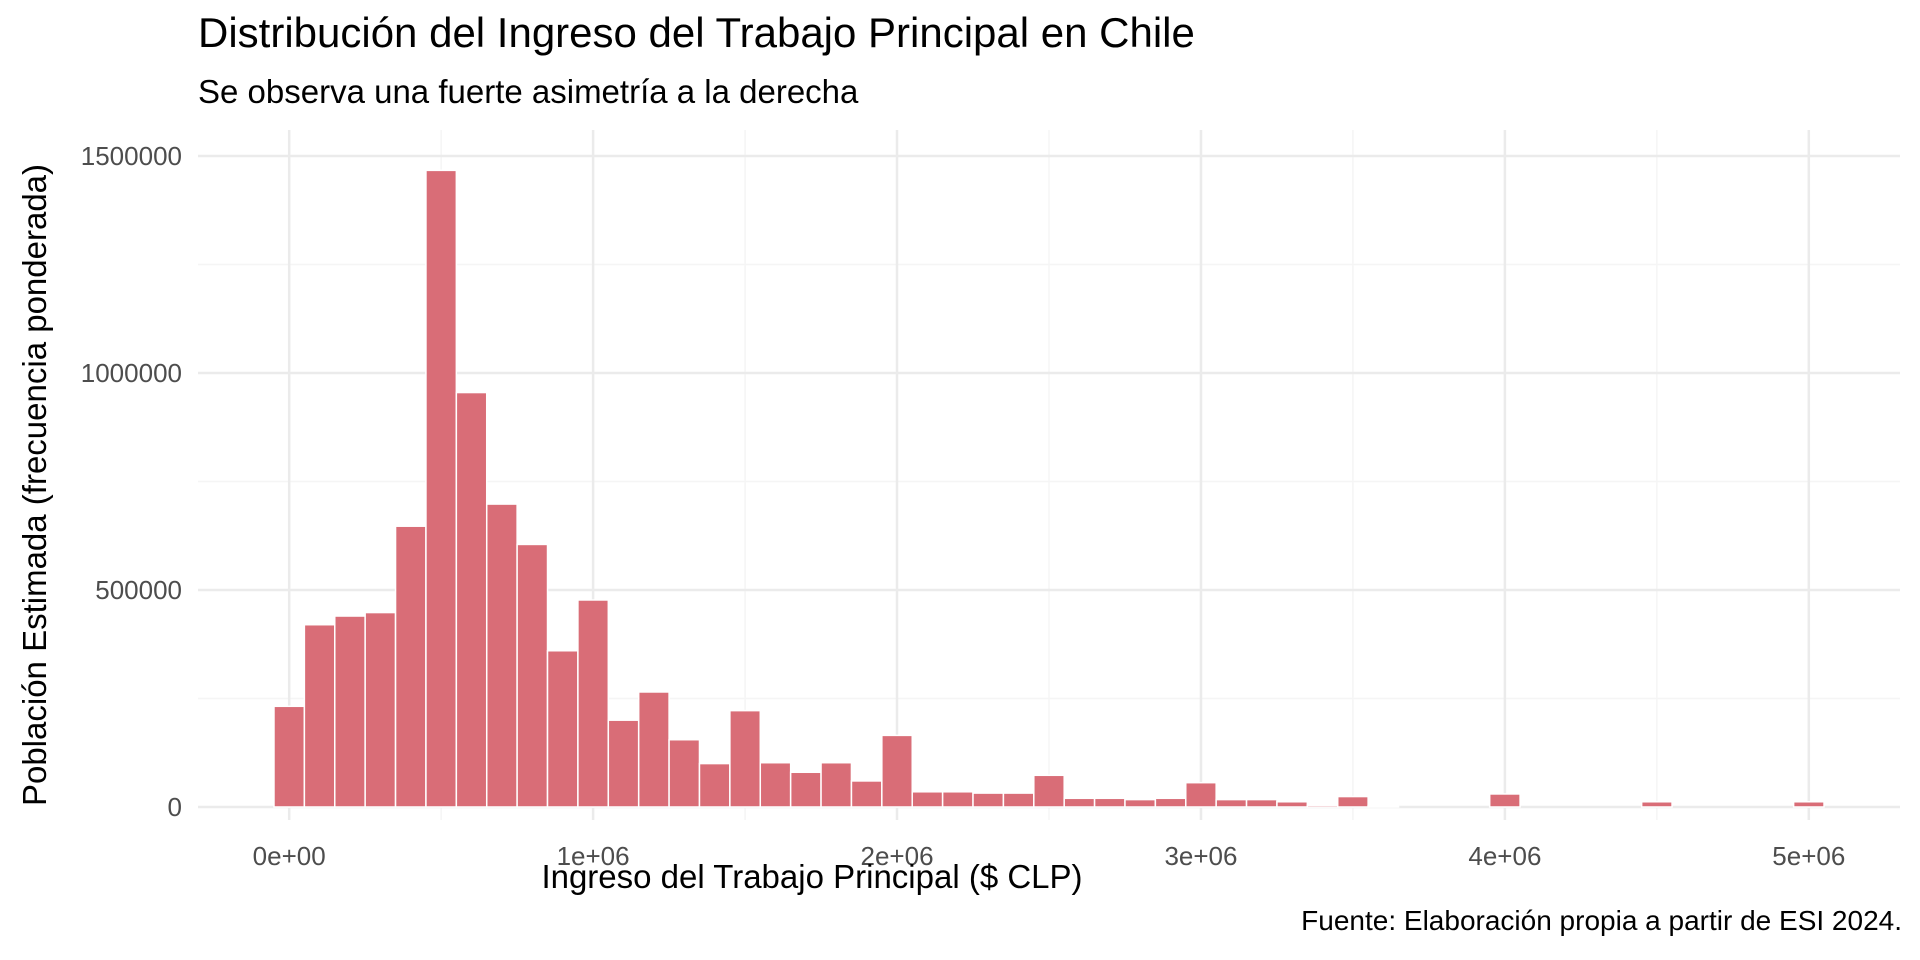  What do you see at coordinates (1504, 856) in the screenshot?
I see `x-tick-label: 4e+06` at bounding box center [1504, 856].